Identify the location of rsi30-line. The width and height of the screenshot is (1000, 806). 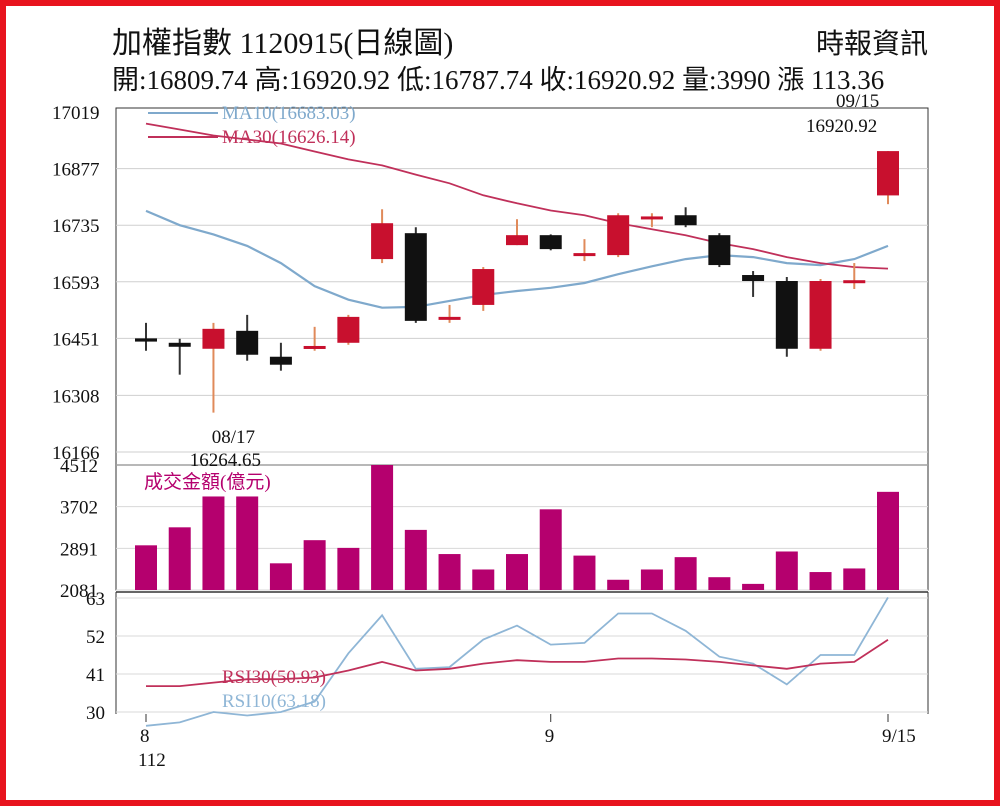
(517, 662).